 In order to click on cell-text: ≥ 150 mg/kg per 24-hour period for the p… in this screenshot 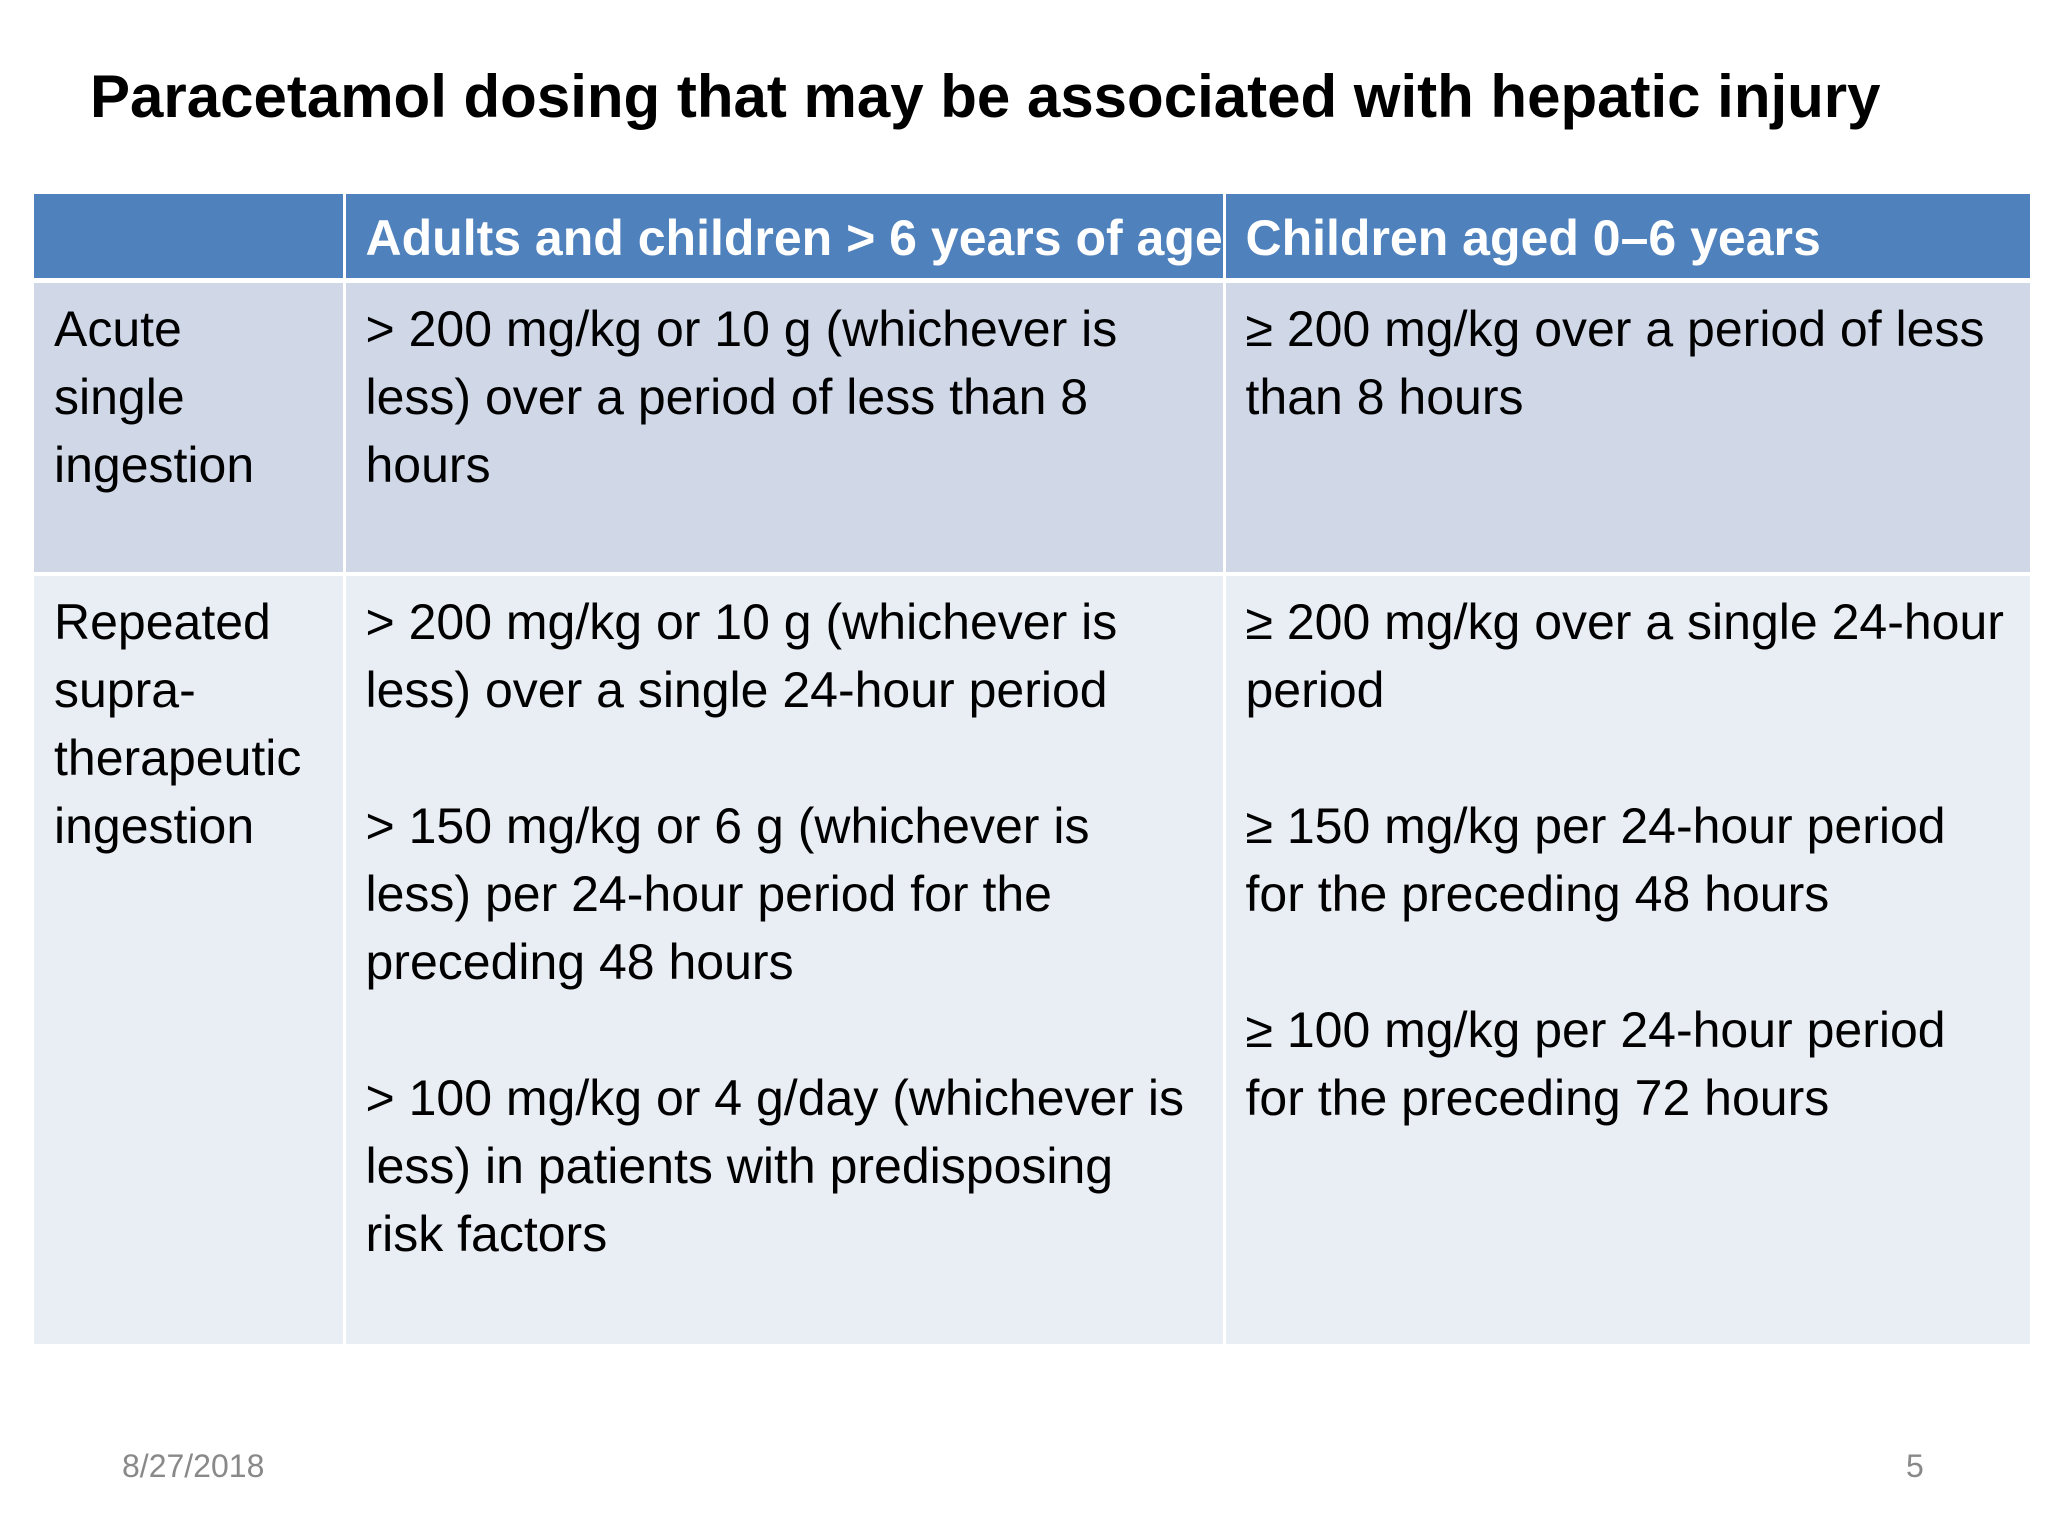, I will do `click(1595, 860)`.